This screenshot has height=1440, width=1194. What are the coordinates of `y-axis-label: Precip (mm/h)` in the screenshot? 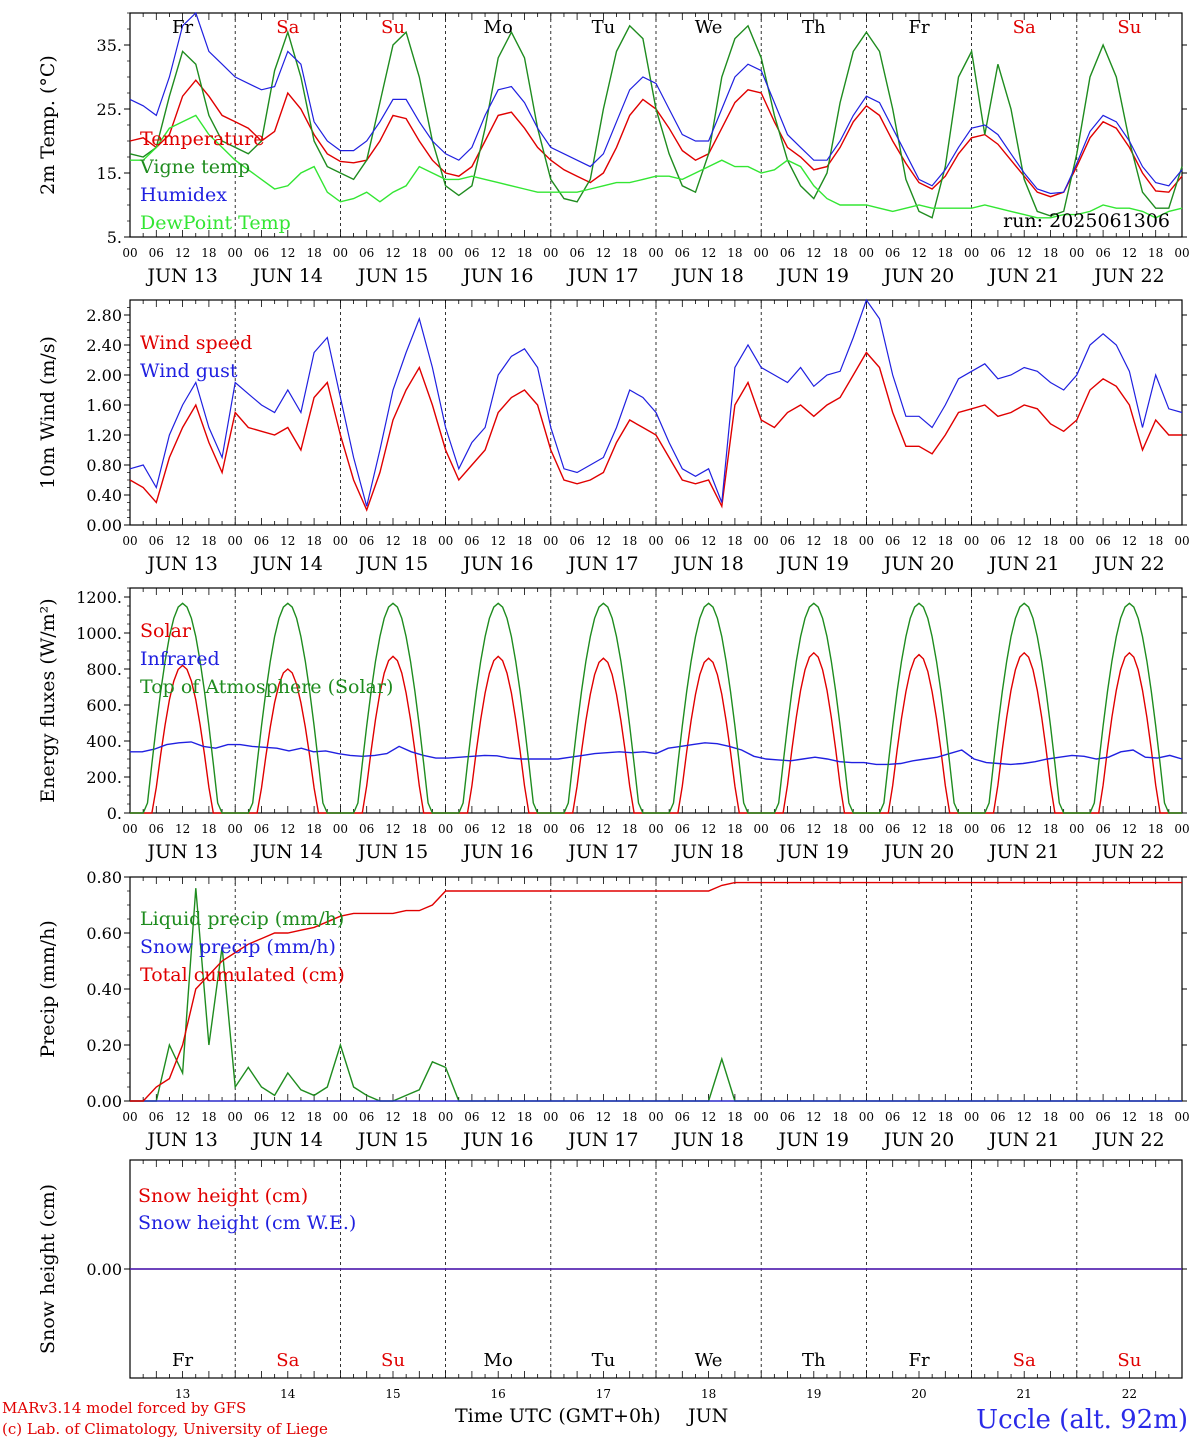 It's located at (48, 989).